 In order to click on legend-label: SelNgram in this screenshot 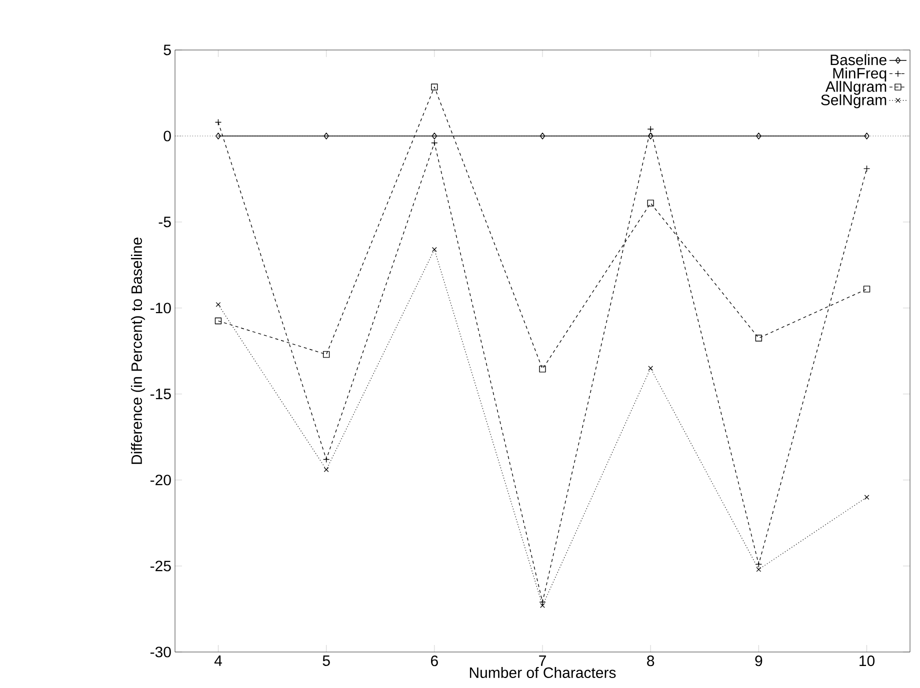, I will do `click(853, 101)`.